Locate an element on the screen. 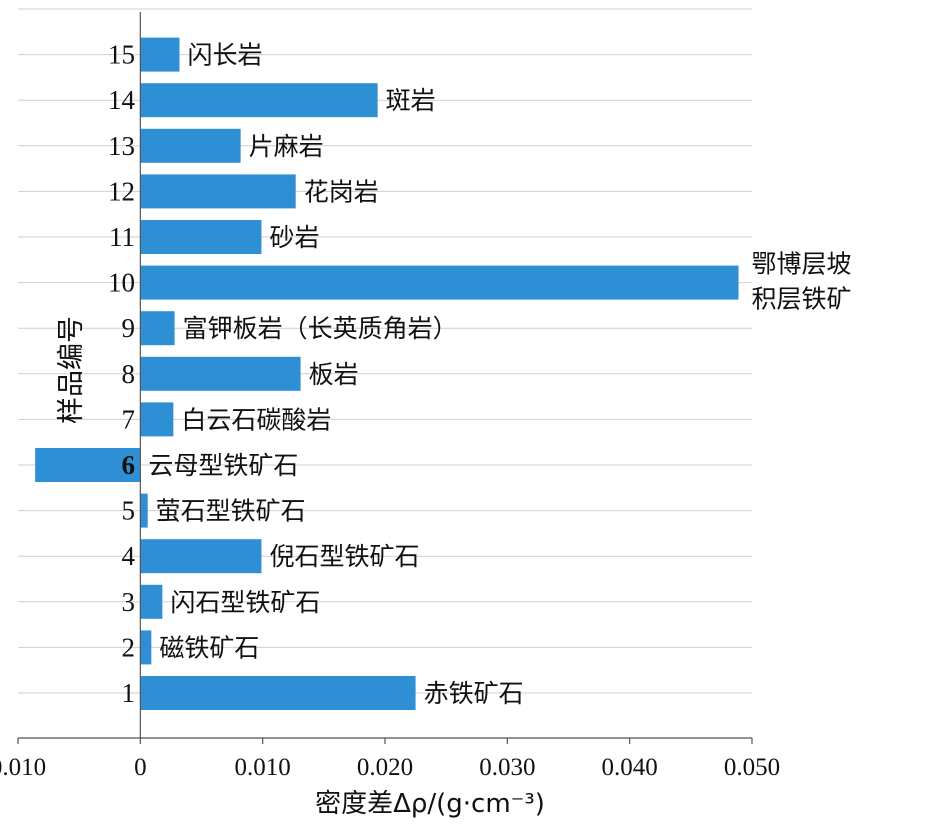 The image size is (945, 827). y-tick-label: 15 is located at coordinates (121, 55).